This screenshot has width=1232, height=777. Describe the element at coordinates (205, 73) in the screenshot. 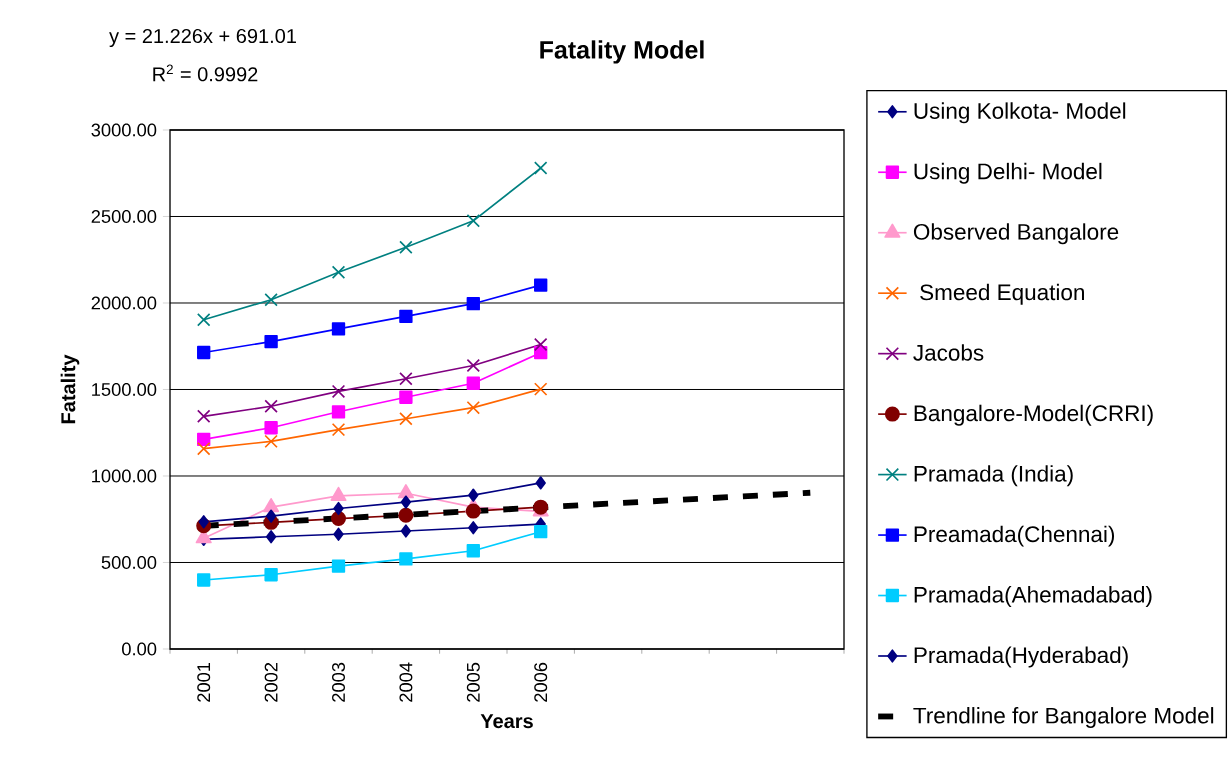

I see `text: R$^{2}$ = 0.9992` at that location.